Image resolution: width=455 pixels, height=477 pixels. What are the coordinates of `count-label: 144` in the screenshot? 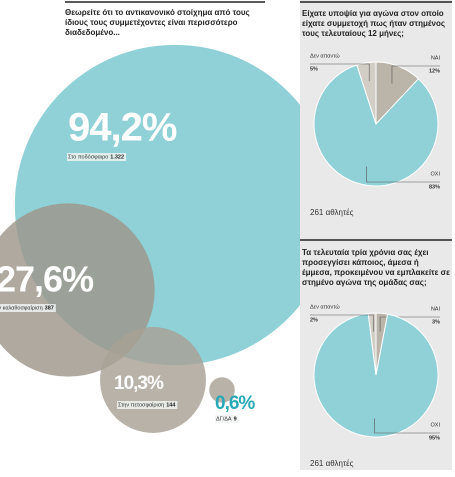 It's located at (171, 405).